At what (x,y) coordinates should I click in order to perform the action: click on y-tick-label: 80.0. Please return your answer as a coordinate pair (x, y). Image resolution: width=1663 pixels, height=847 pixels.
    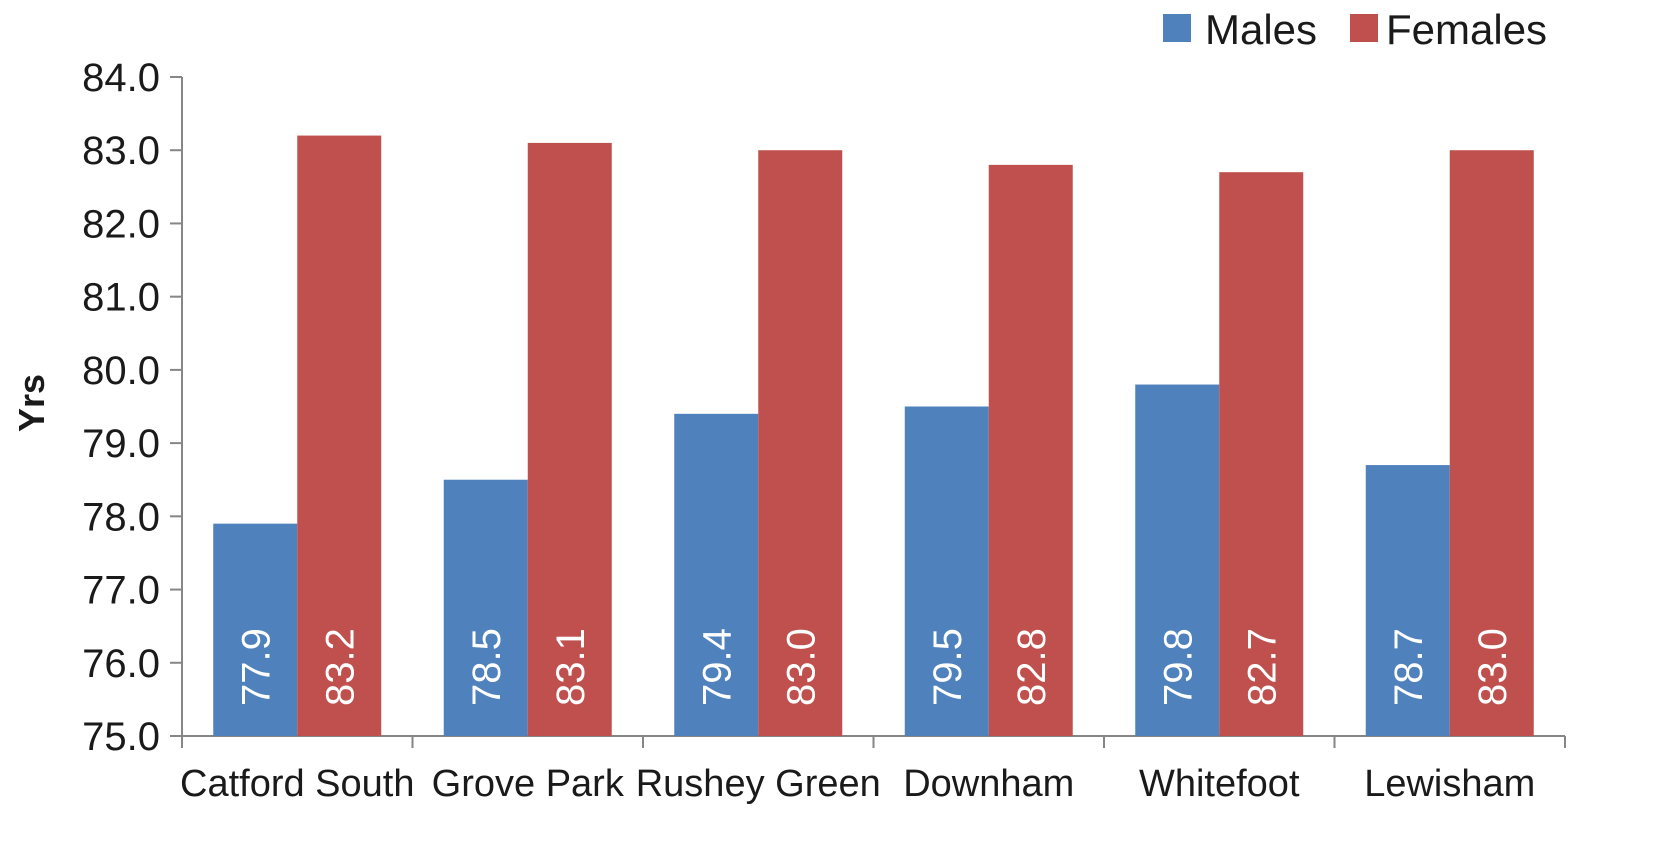
    Looking at the image, I should click on (121, 371).